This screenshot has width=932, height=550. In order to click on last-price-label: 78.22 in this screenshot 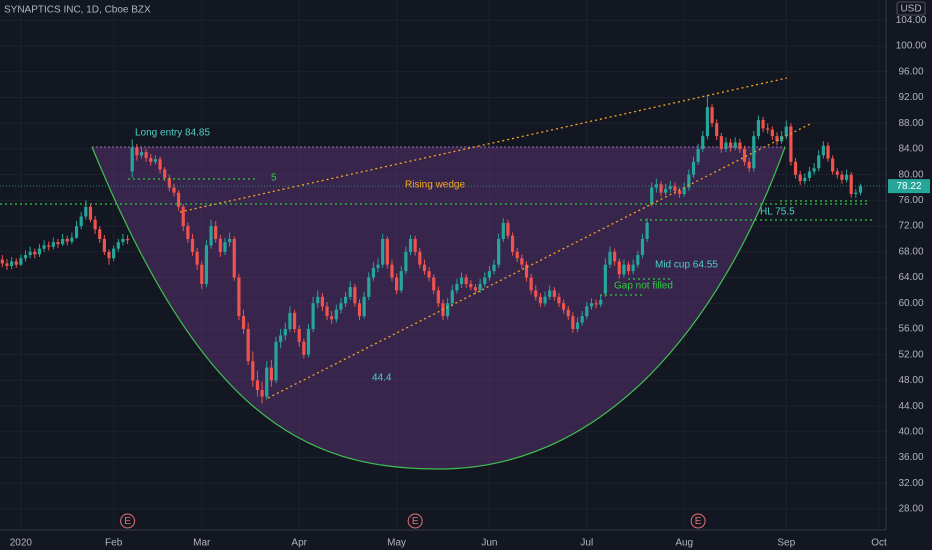, I will do `click(908, 186)`.